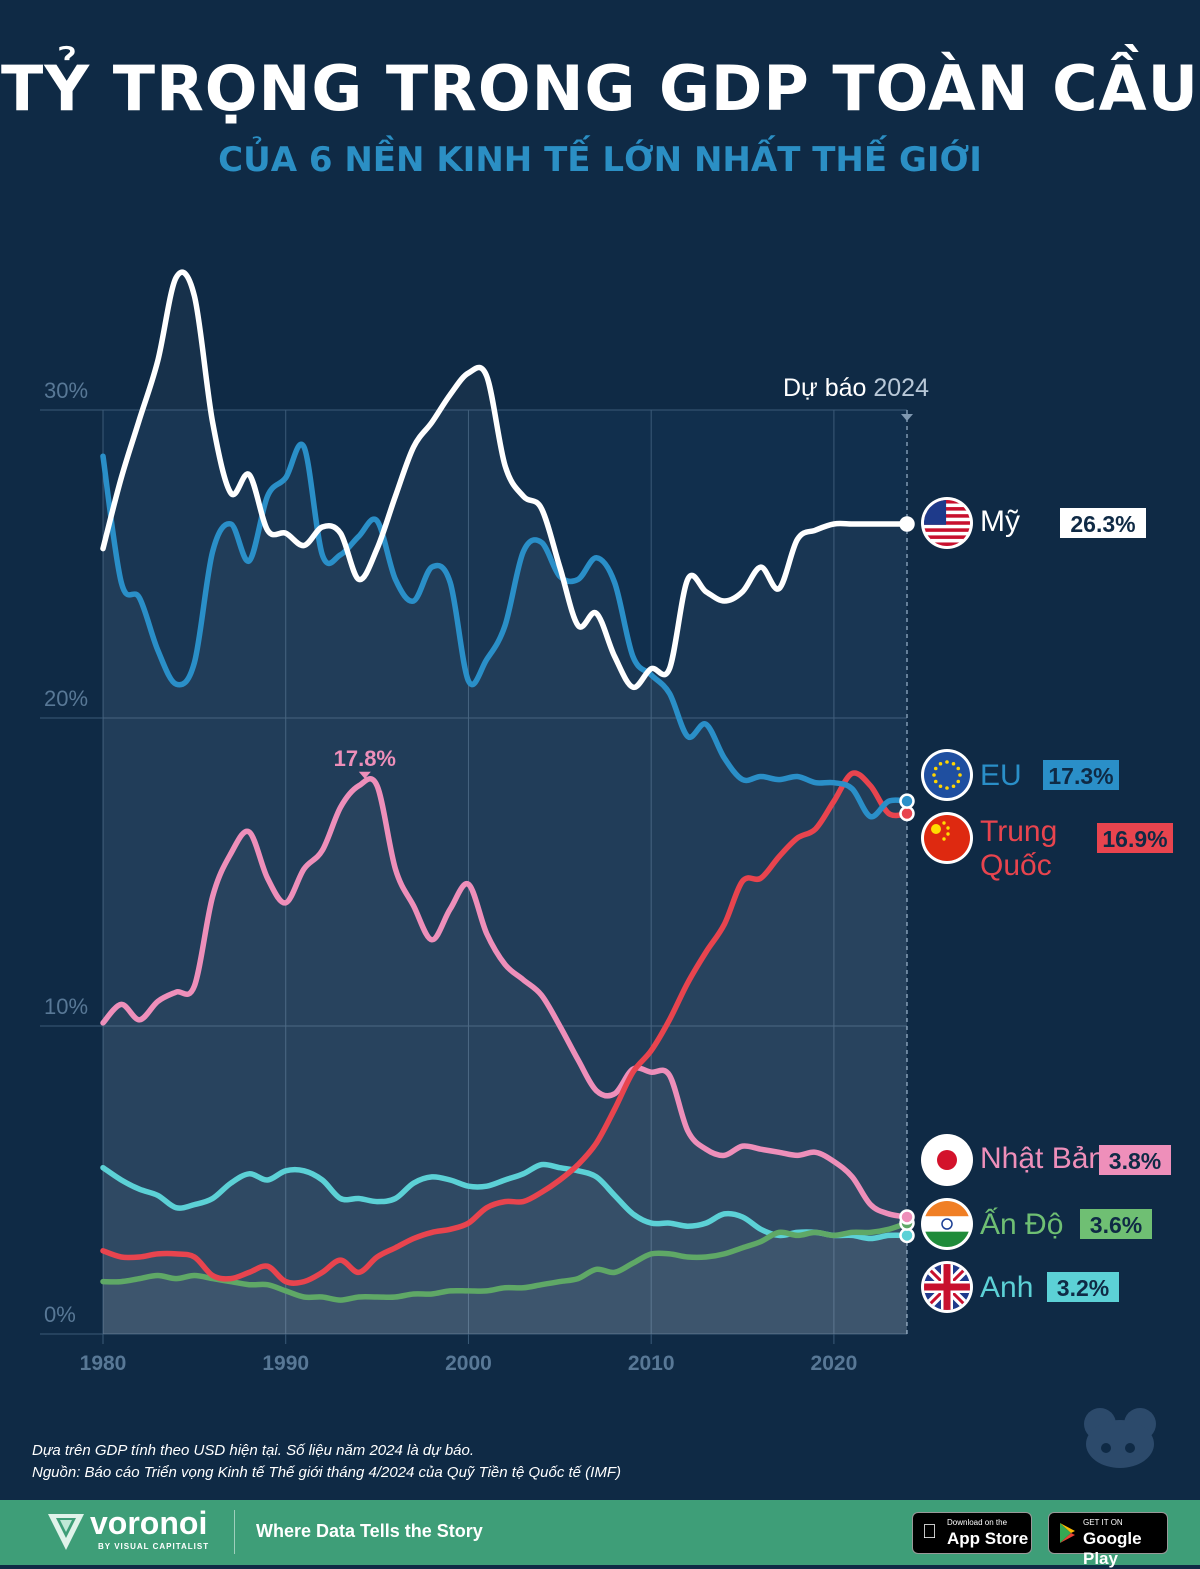 This screenshot has width=1200, height=1569. I want to click on peak-annotation-label: 17.8%, so click(365, 758).